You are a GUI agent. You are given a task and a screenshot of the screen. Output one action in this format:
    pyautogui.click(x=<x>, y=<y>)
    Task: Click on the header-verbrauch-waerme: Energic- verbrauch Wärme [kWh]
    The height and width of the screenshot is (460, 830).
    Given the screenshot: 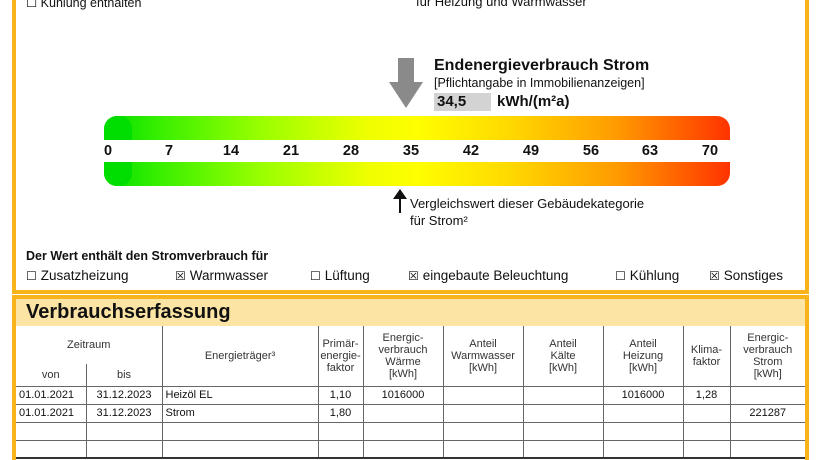 What is the action you would take?
    pyautogui.click(x=403, y=356)
    